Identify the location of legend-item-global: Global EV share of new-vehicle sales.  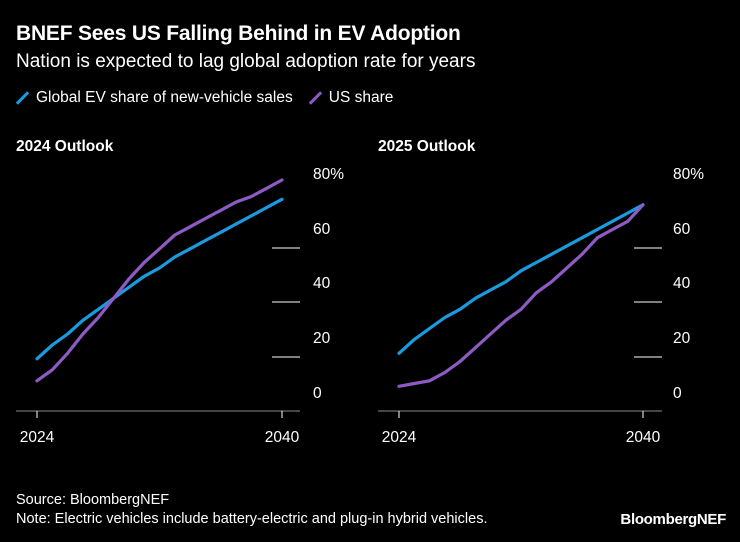
(154, 98).